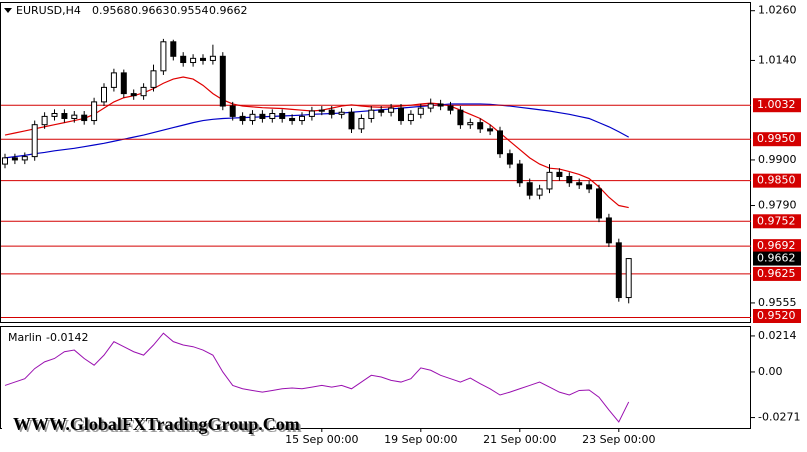  I want to click on close-value: 0.9662, so click(228, 10).